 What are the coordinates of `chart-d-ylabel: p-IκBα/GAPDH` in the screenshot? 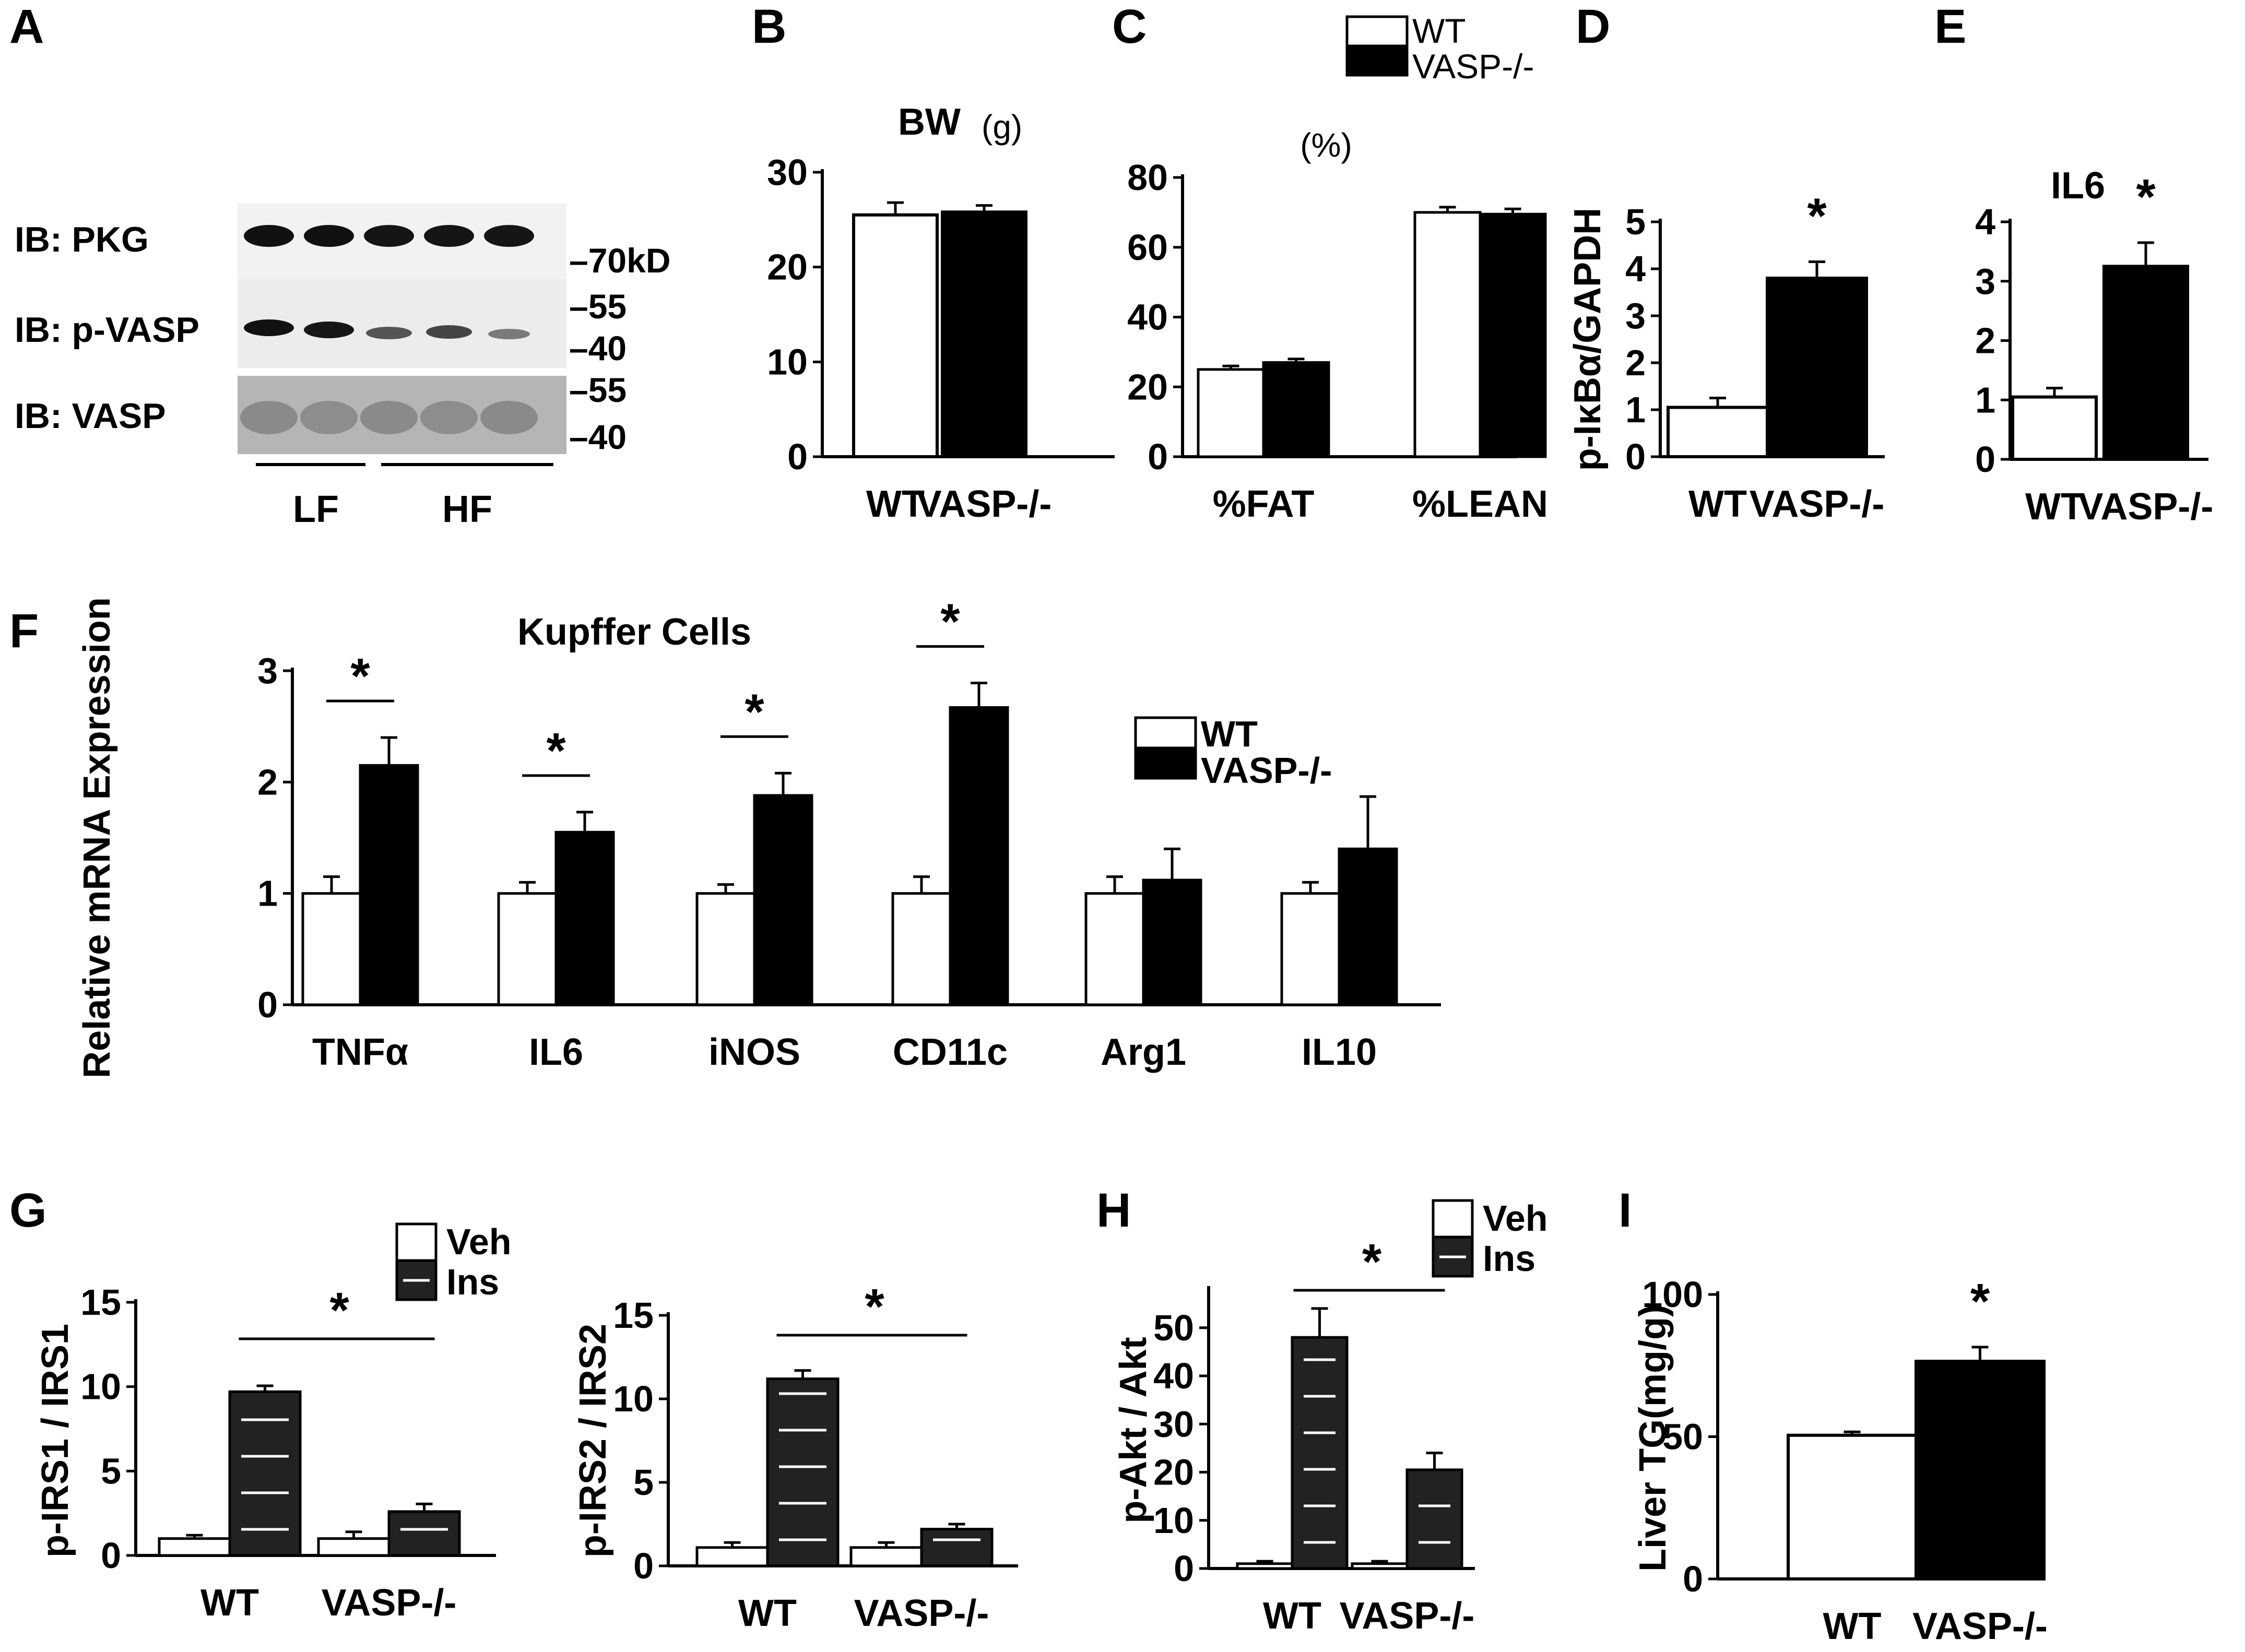 It's located at (1588, 339).